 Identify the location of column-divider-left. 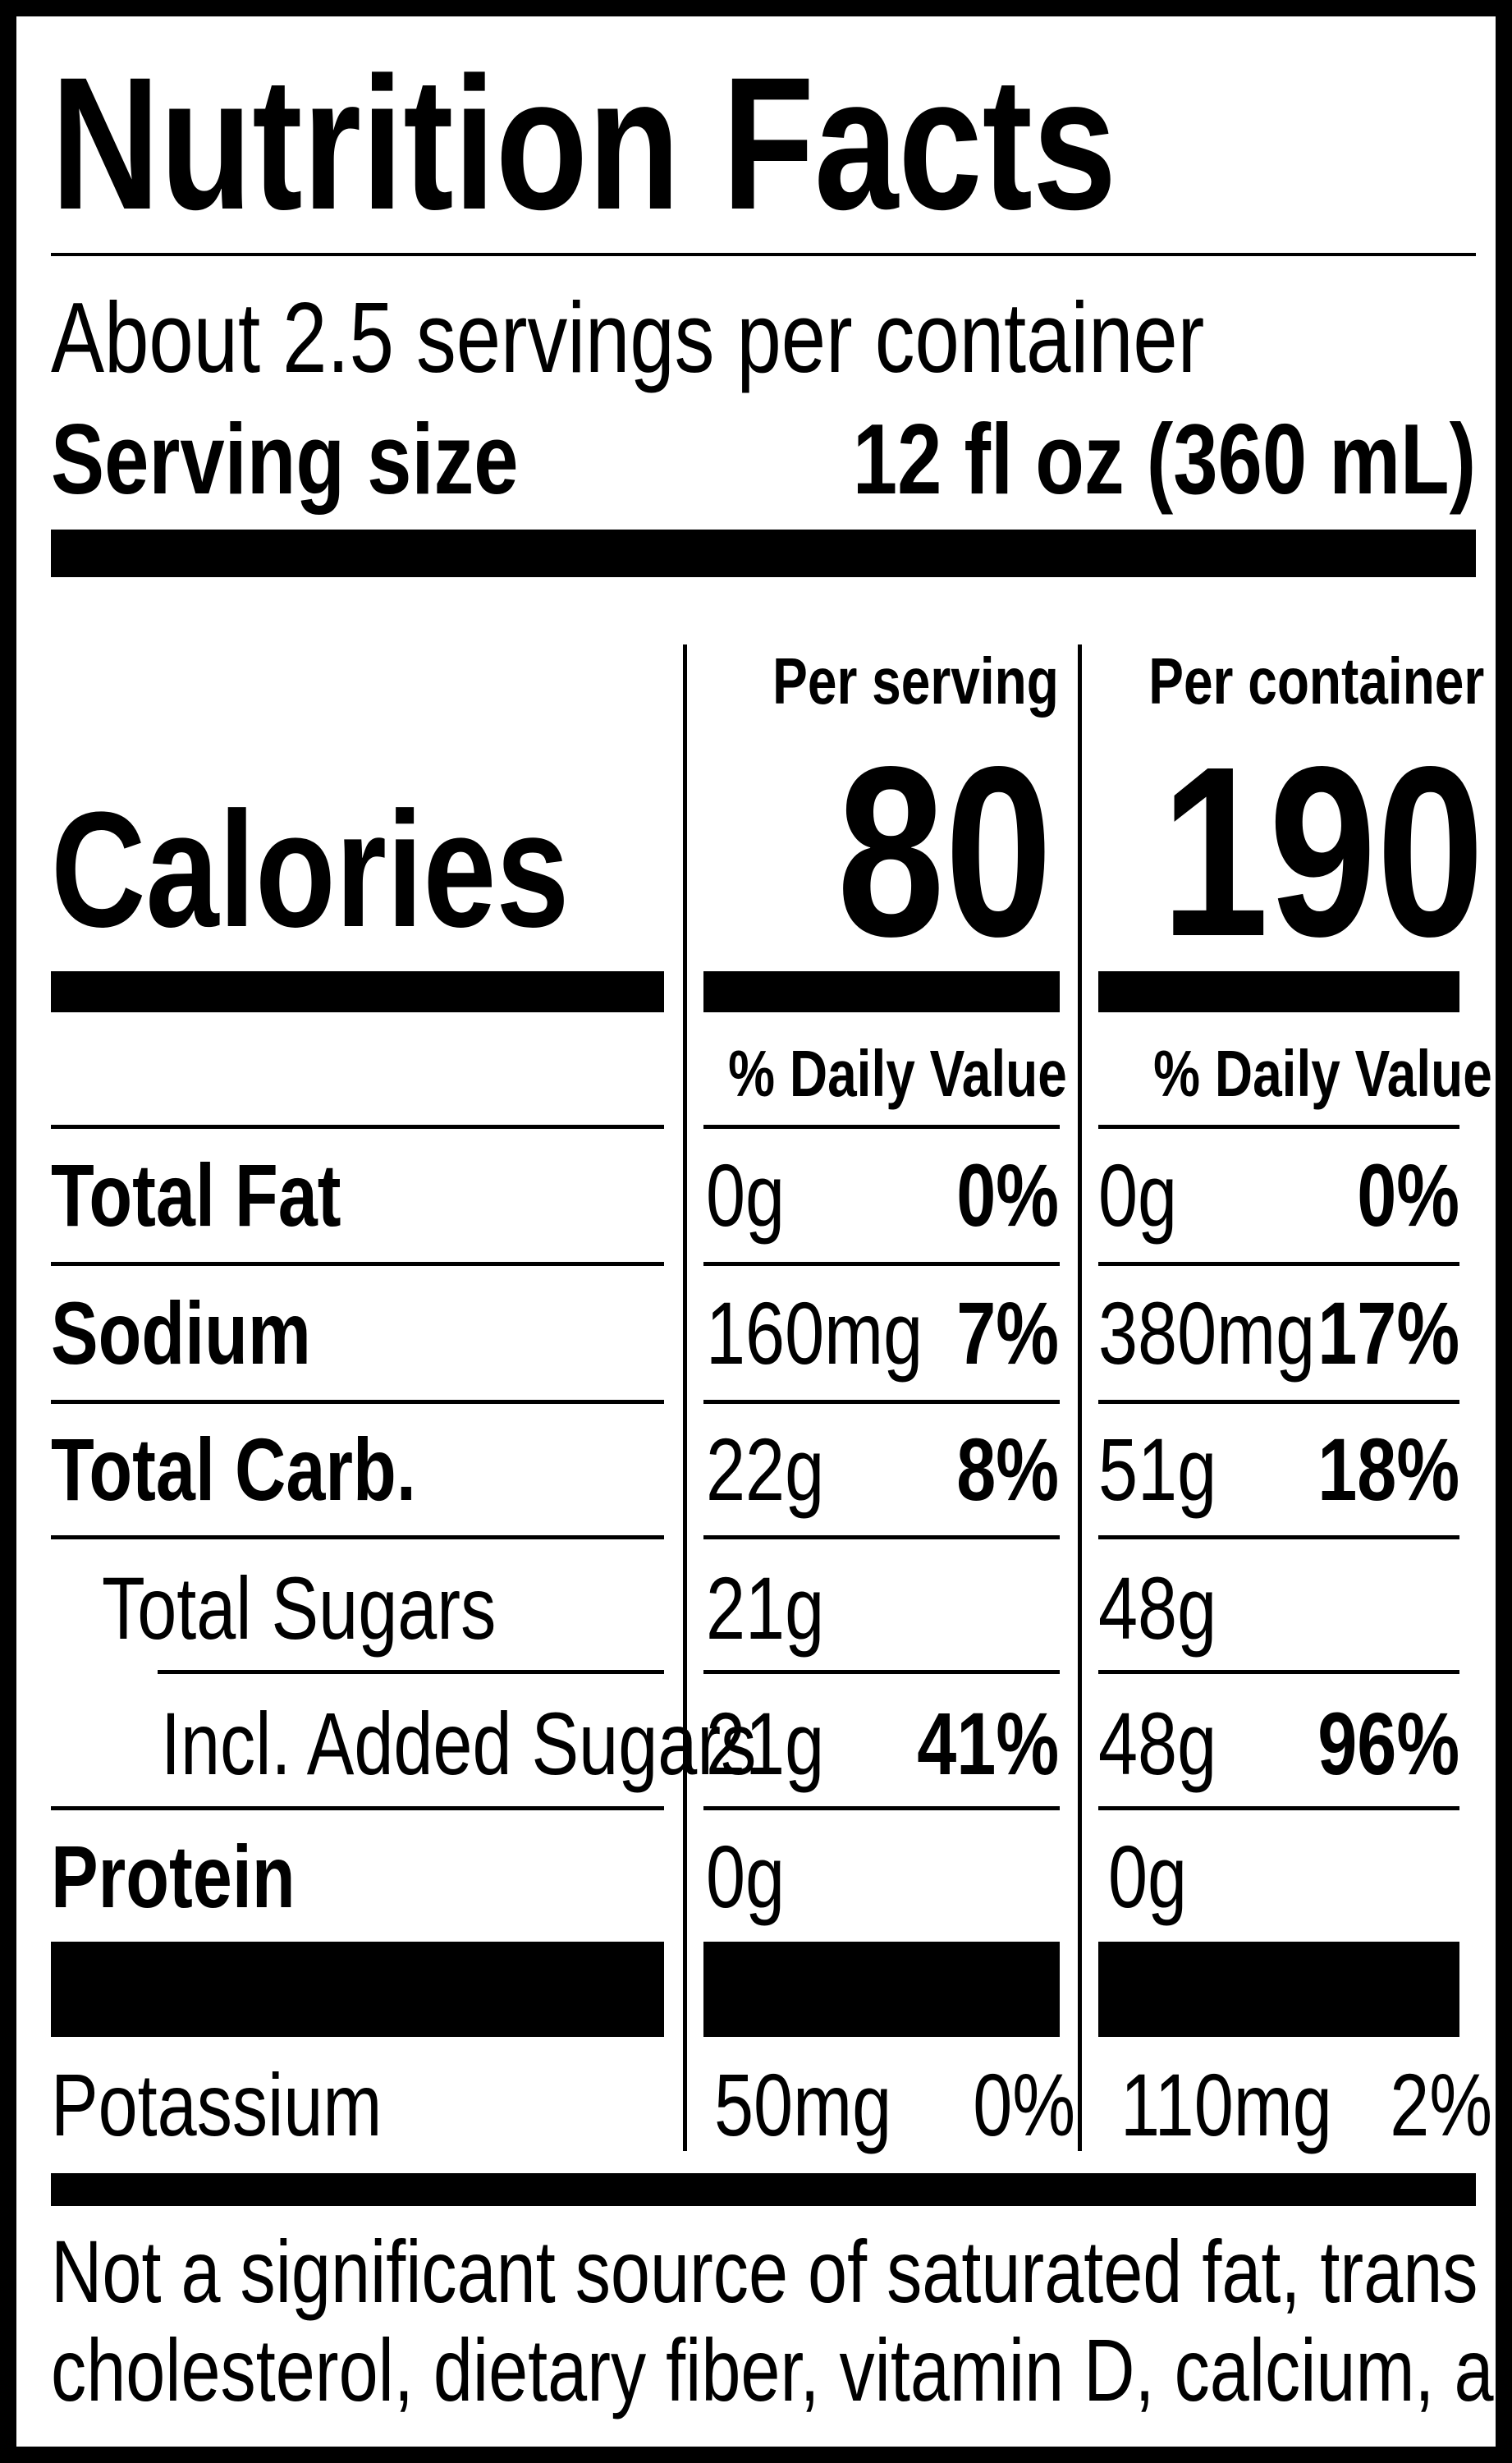
(685, 1397).